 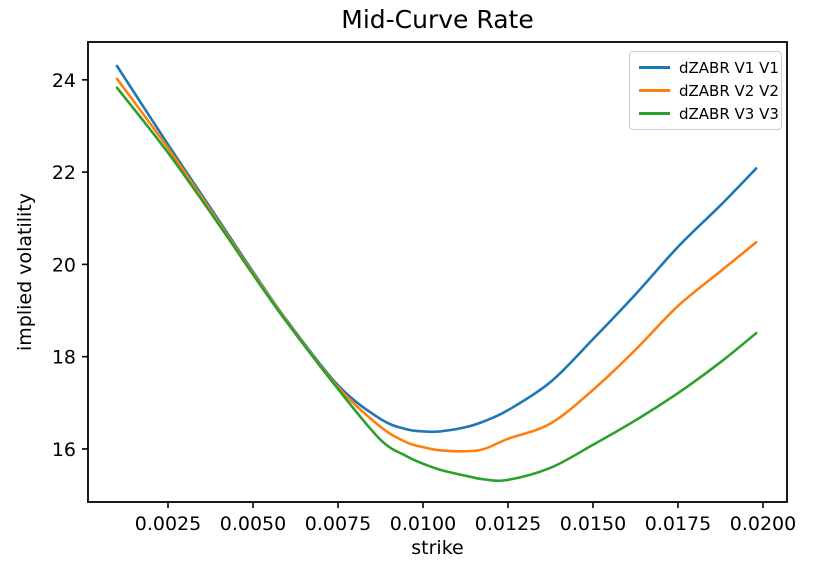 I want to click on x-tick-label: 0.0050, so click(x=253, y=524).